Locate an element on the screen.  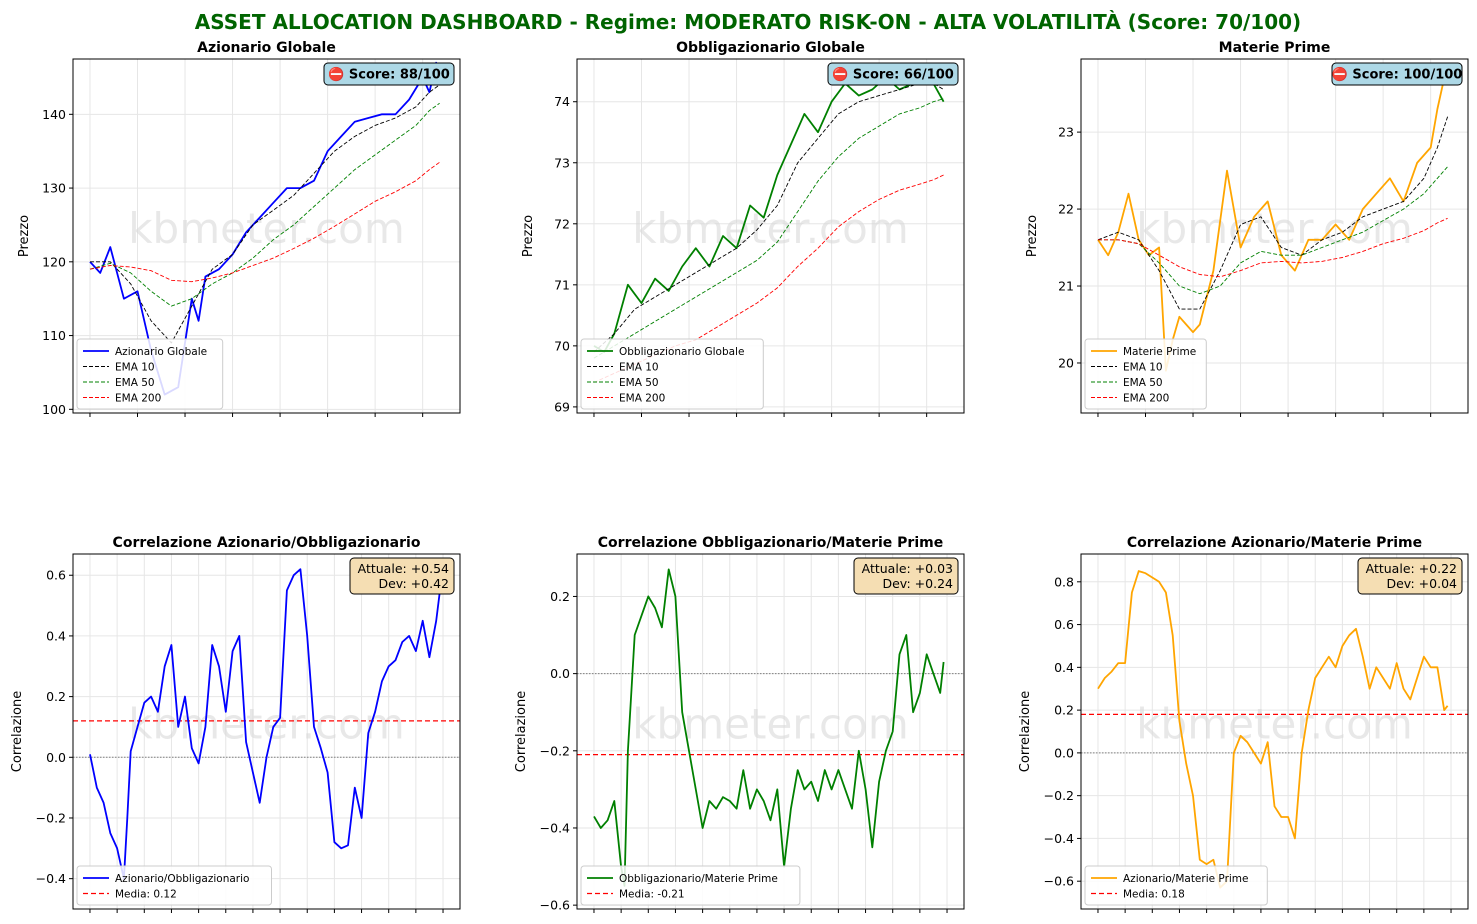
y-tick-label: 140 is located at coordinates (54, 114).